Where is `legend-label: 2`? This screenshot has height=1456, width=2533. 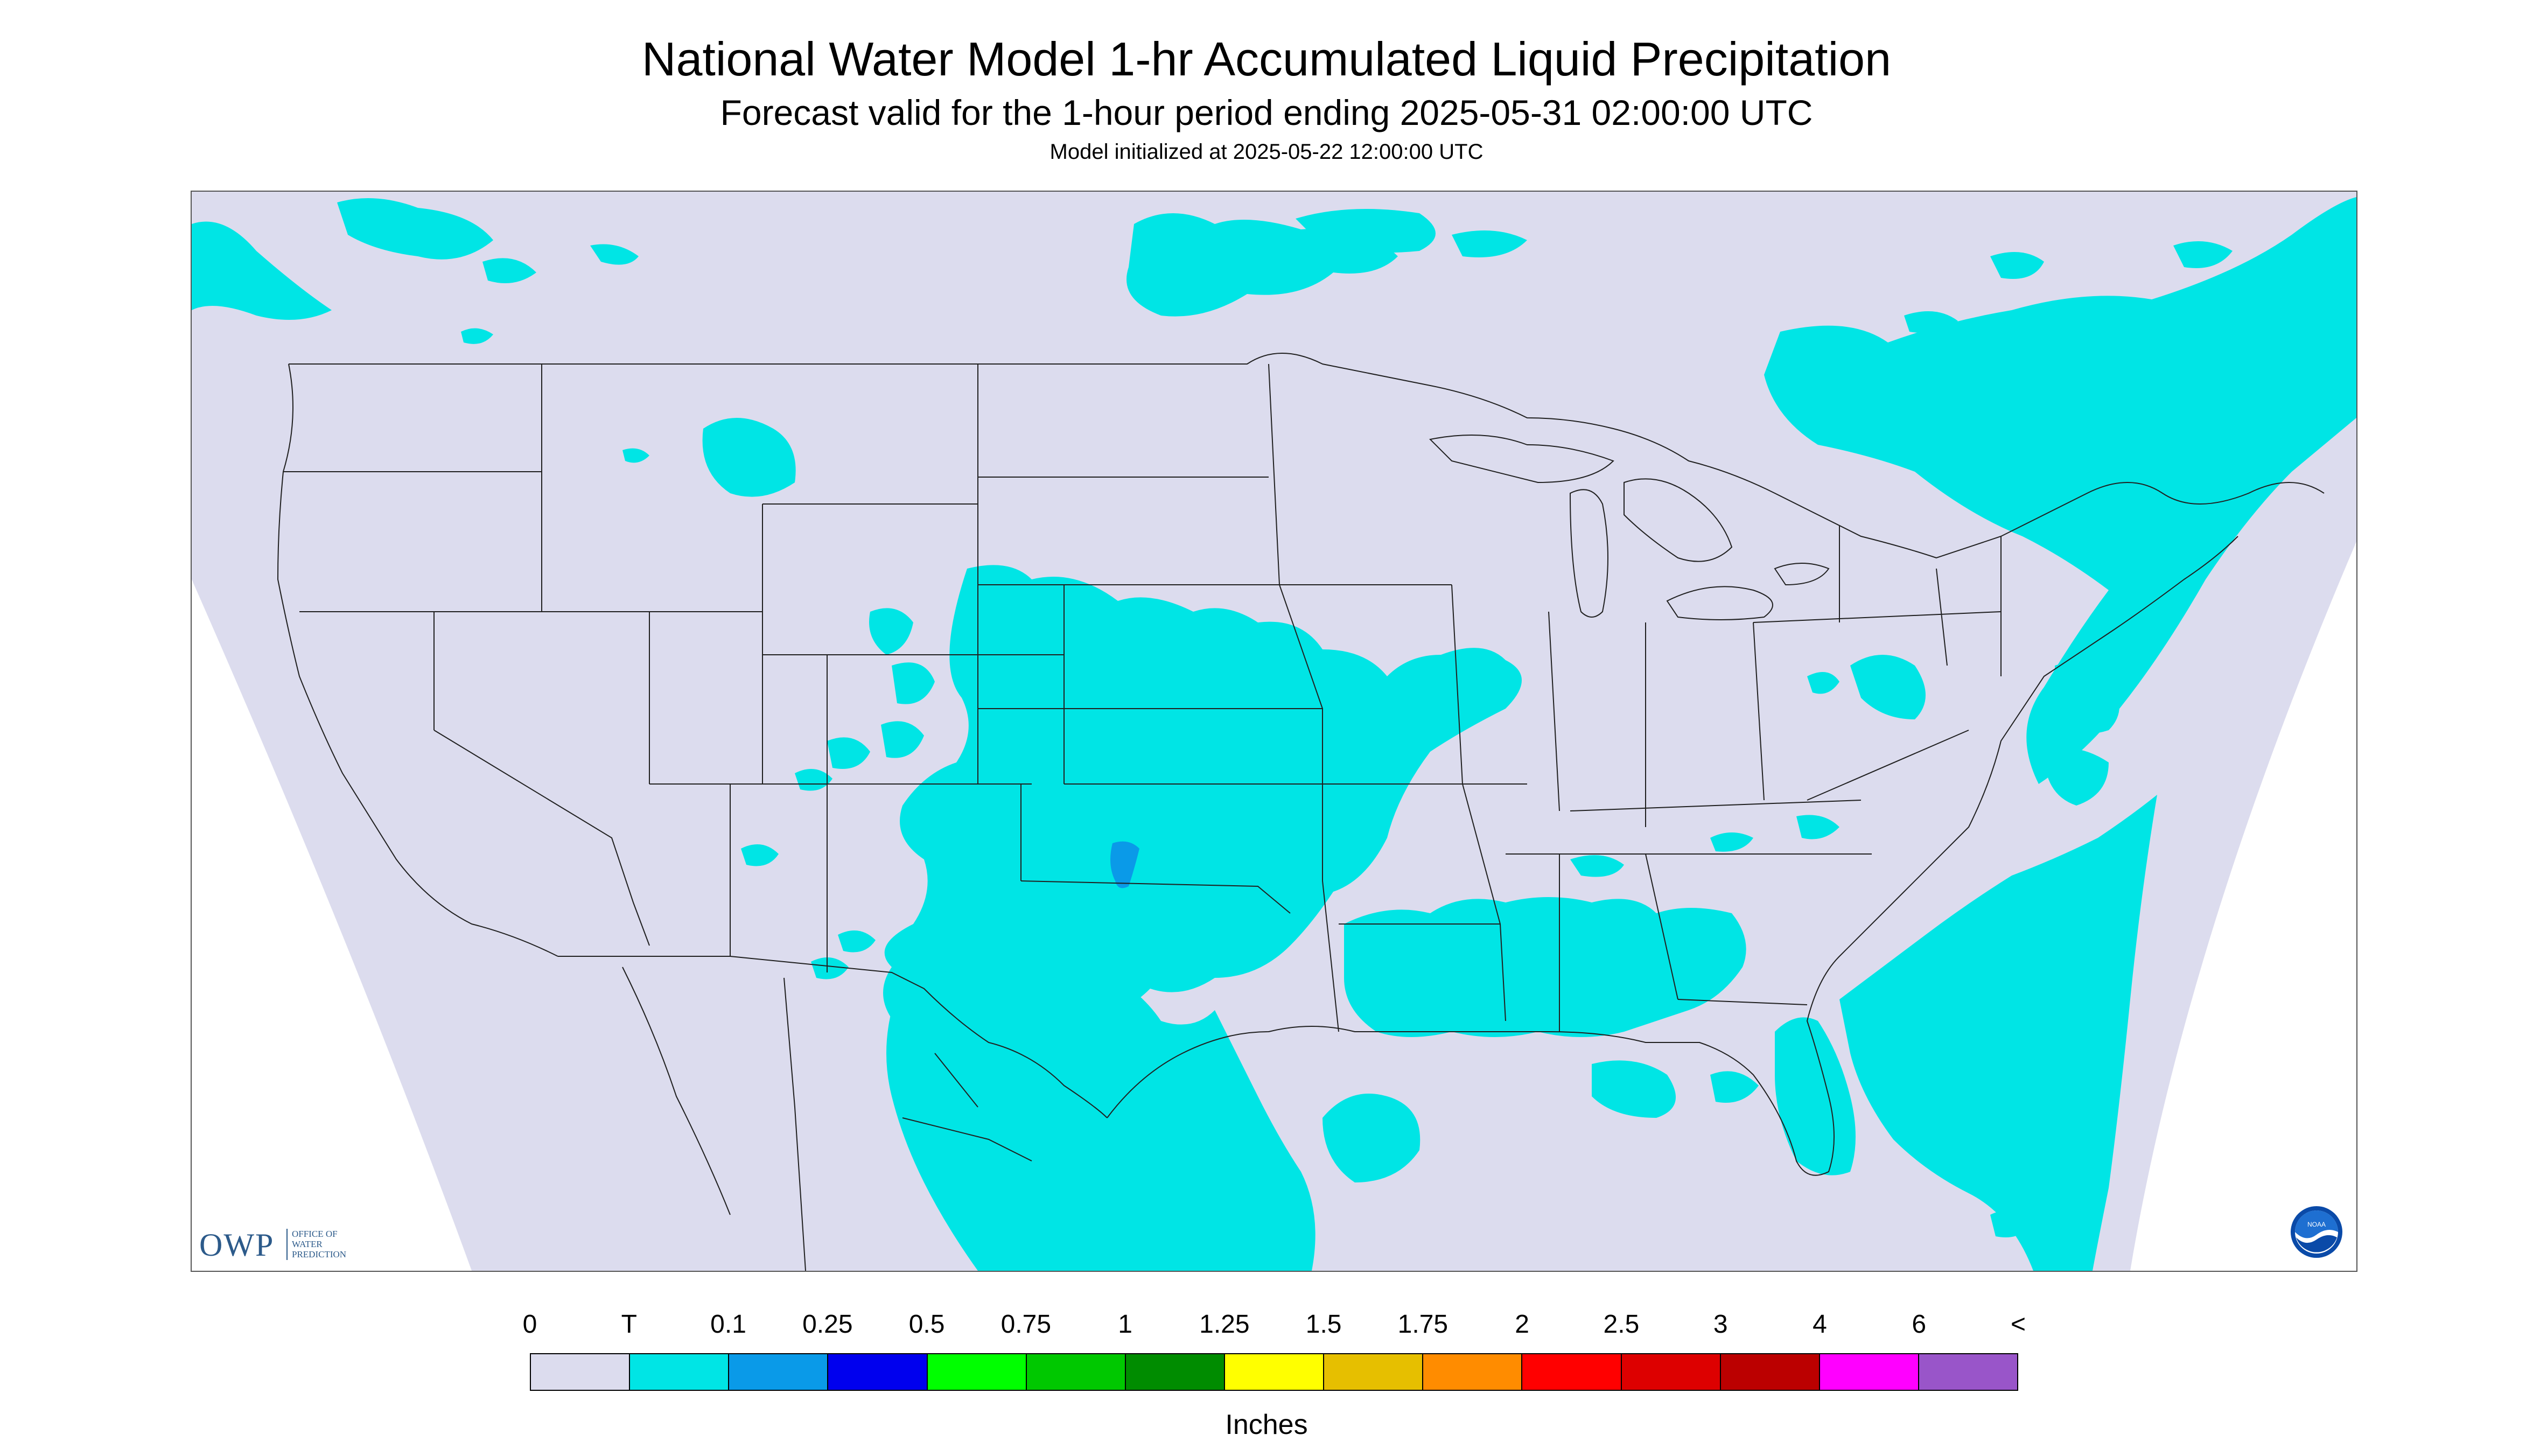 legend-label: 2 is located at coordinates (1522, 1324).